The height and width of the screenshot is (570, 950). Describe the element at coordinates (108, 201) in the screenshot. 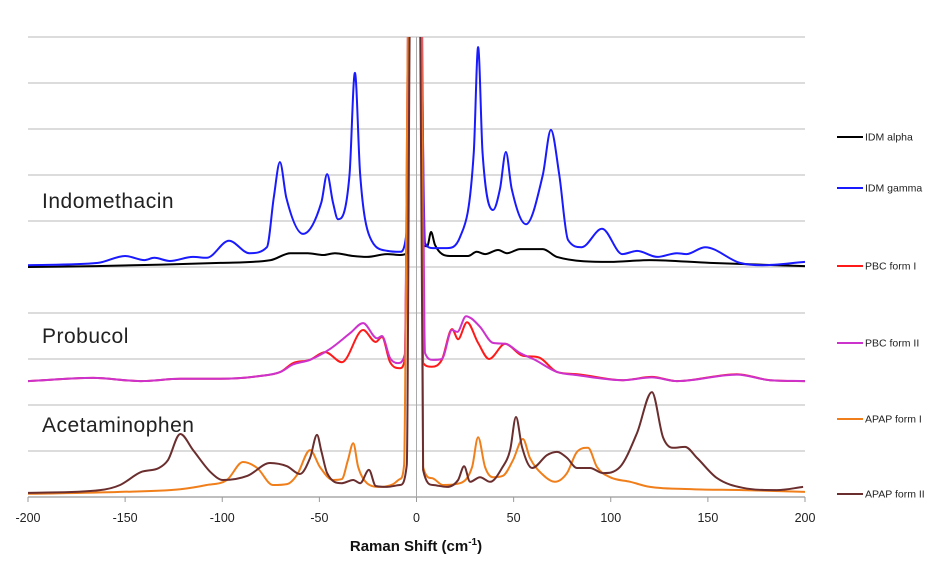

I see `annotation-indomethacin: Indomethacin` at that location.